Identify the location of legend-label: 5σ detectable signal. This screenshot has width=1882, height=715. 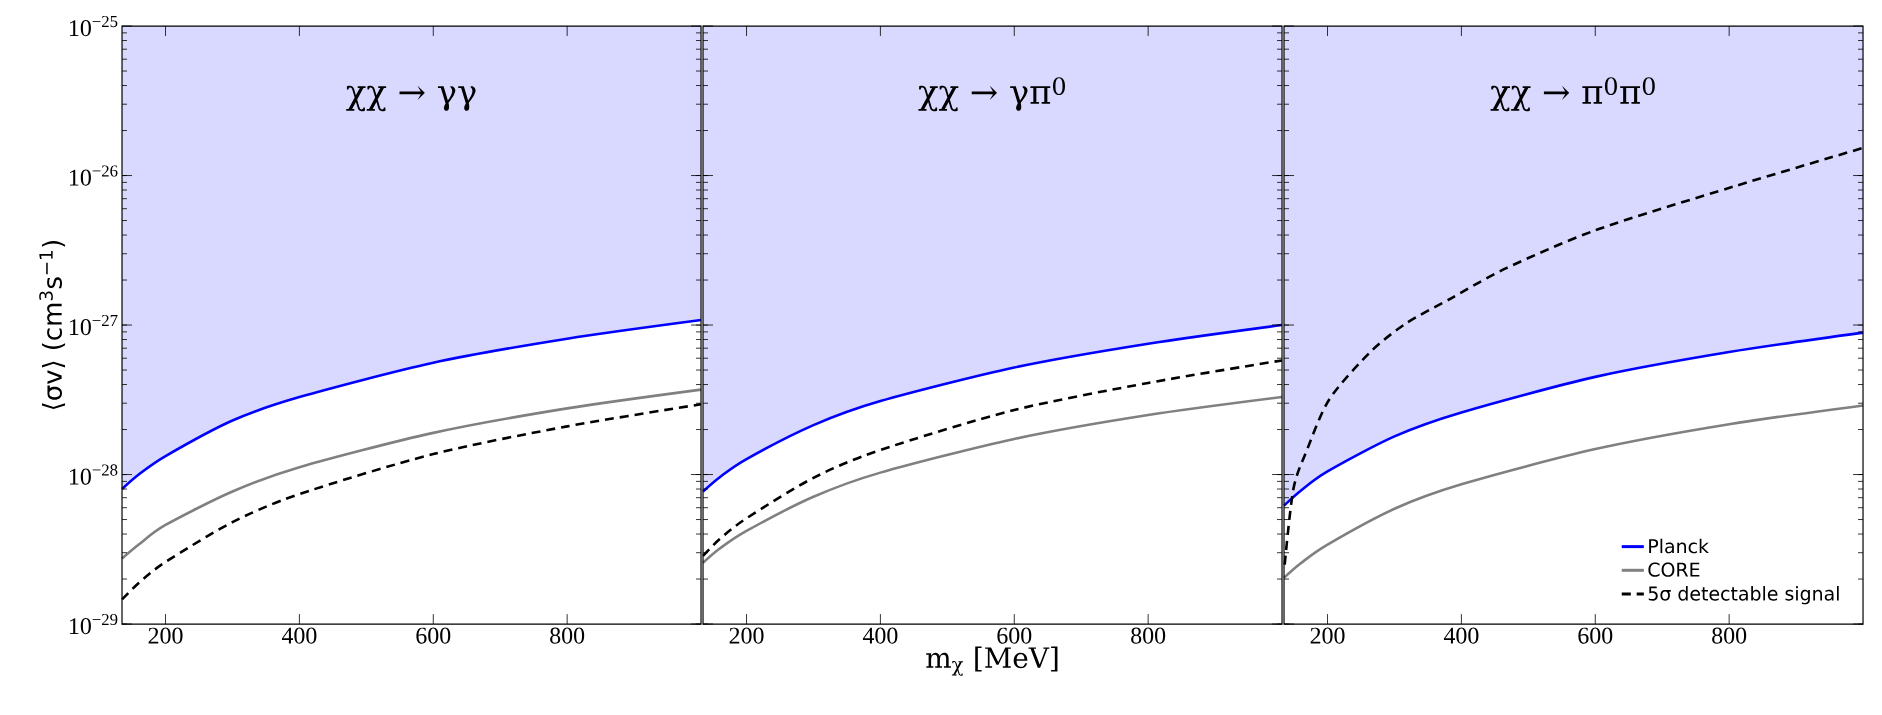
(1743, 595).